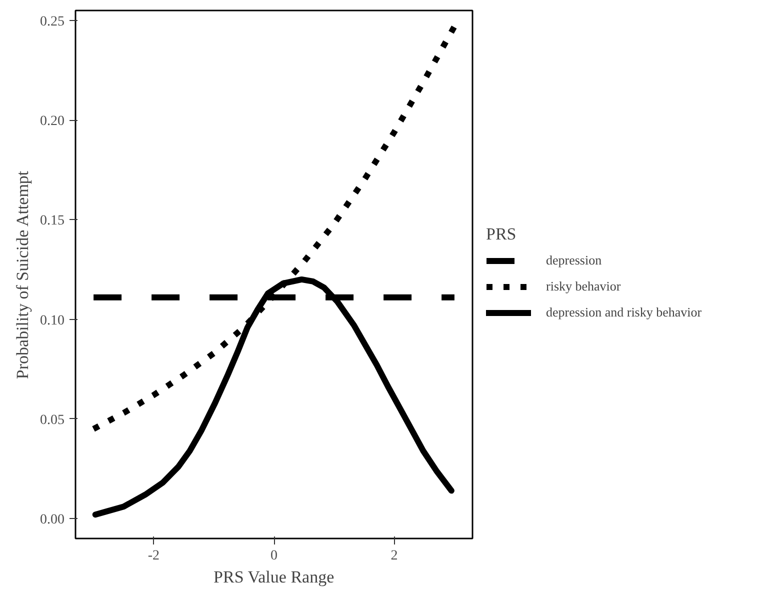  I want to click on legend-label: depression, so click(574, 260).